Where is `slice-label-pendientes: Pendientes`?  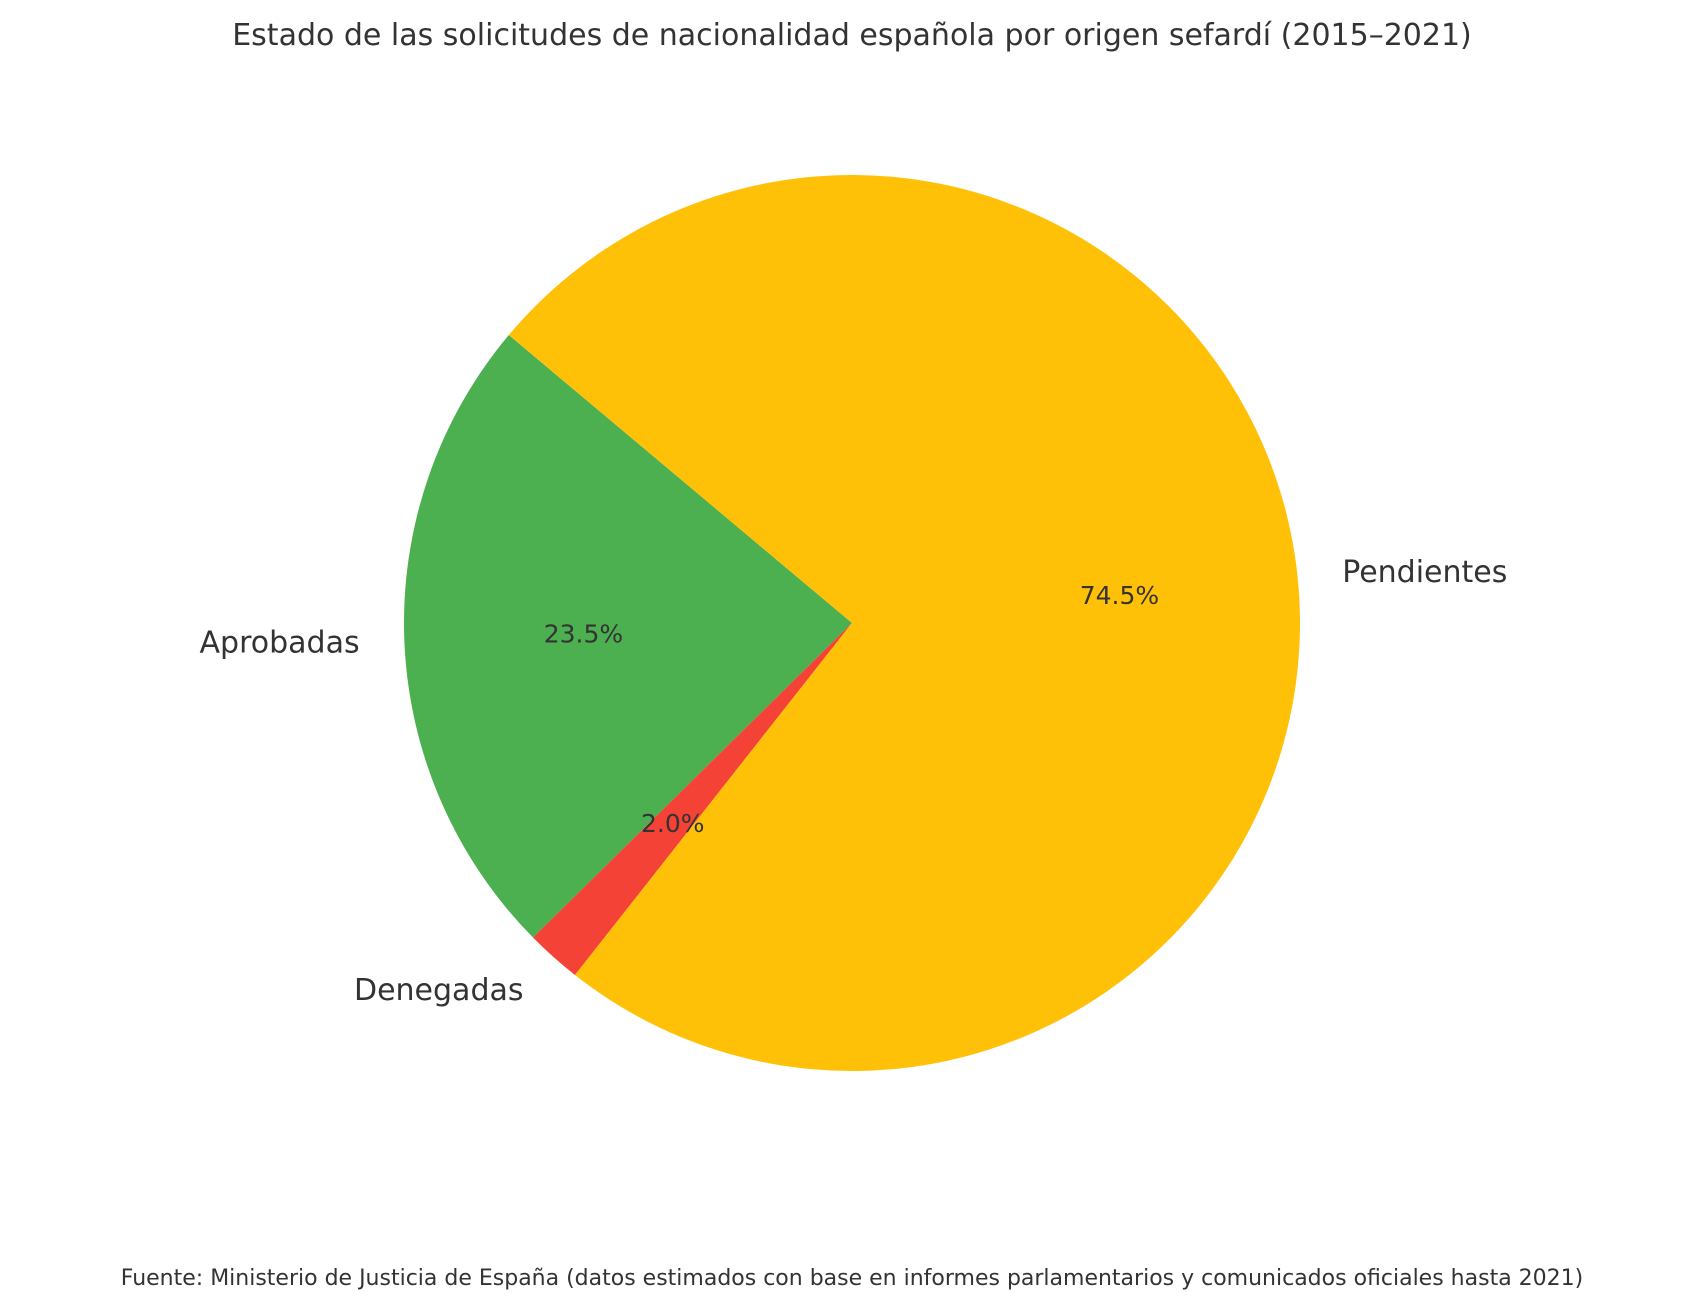 slice-label-pendientes: Pendientes is located at coordinates (1424, 572).